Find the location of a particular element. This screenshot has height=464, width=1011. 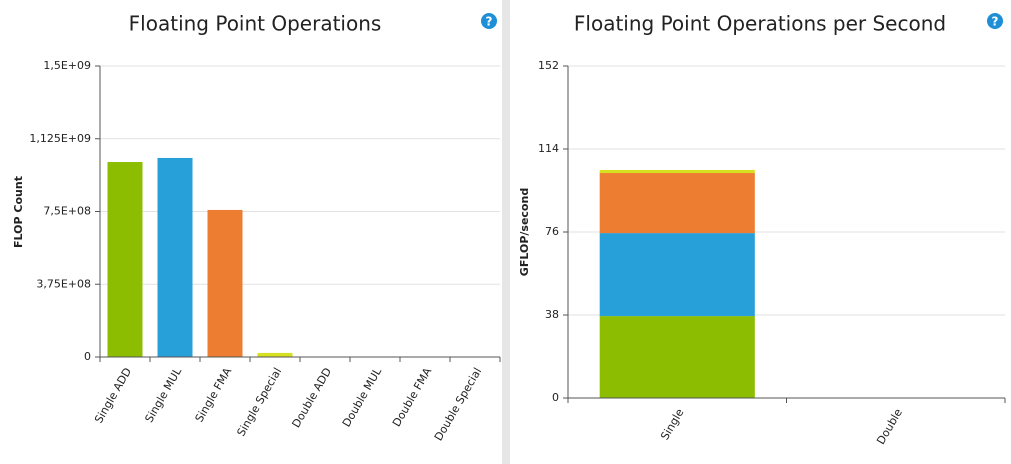

y-tick-label: 152 is located at coordinates (548, 65).